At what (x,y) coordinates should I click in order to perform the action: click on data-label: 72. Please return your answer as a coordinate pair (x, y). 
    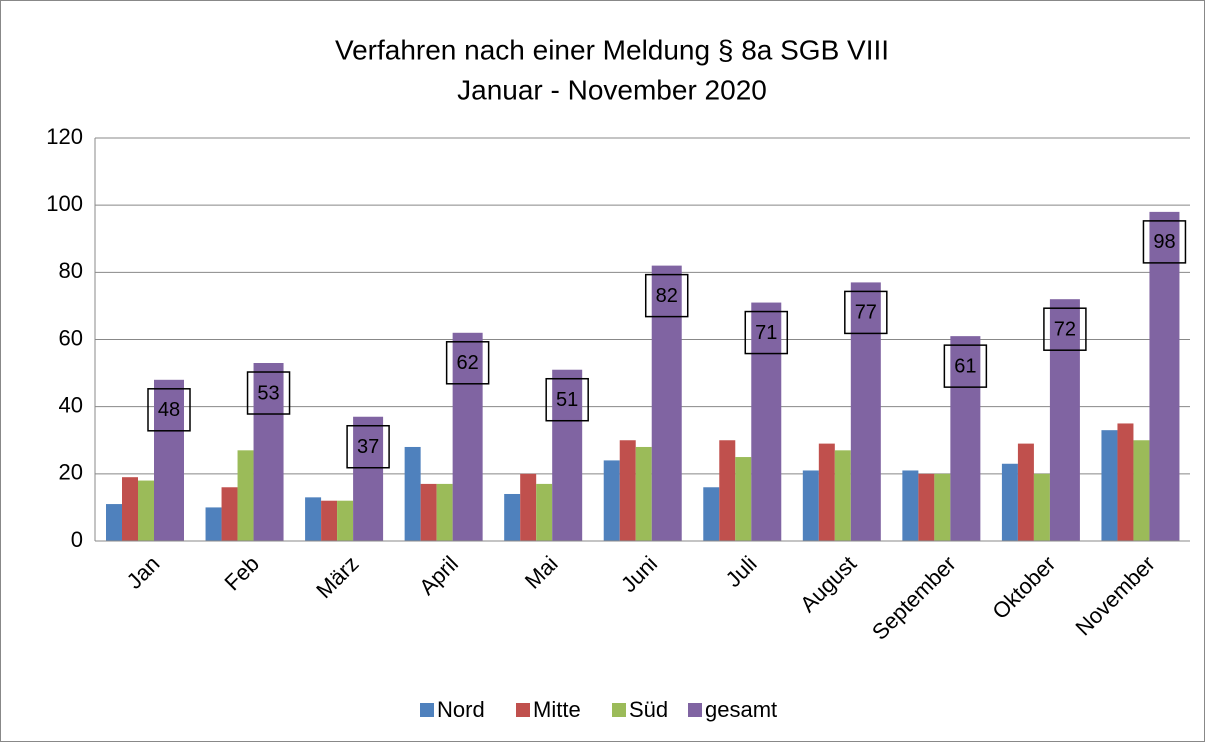
    Looking at the image, I should click on (1065, 329).